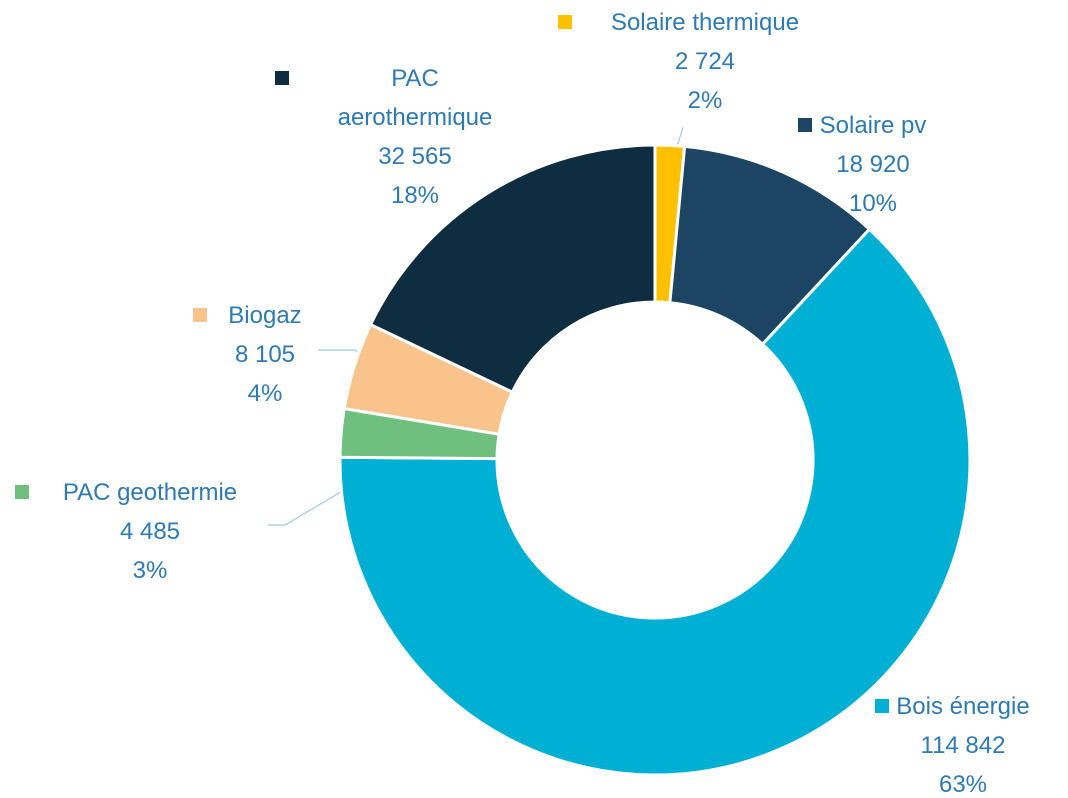  What do you see at coordinates (963, 745) in the screenshot?
I see `label-value: 114 842` at bounding box center [963, 745].